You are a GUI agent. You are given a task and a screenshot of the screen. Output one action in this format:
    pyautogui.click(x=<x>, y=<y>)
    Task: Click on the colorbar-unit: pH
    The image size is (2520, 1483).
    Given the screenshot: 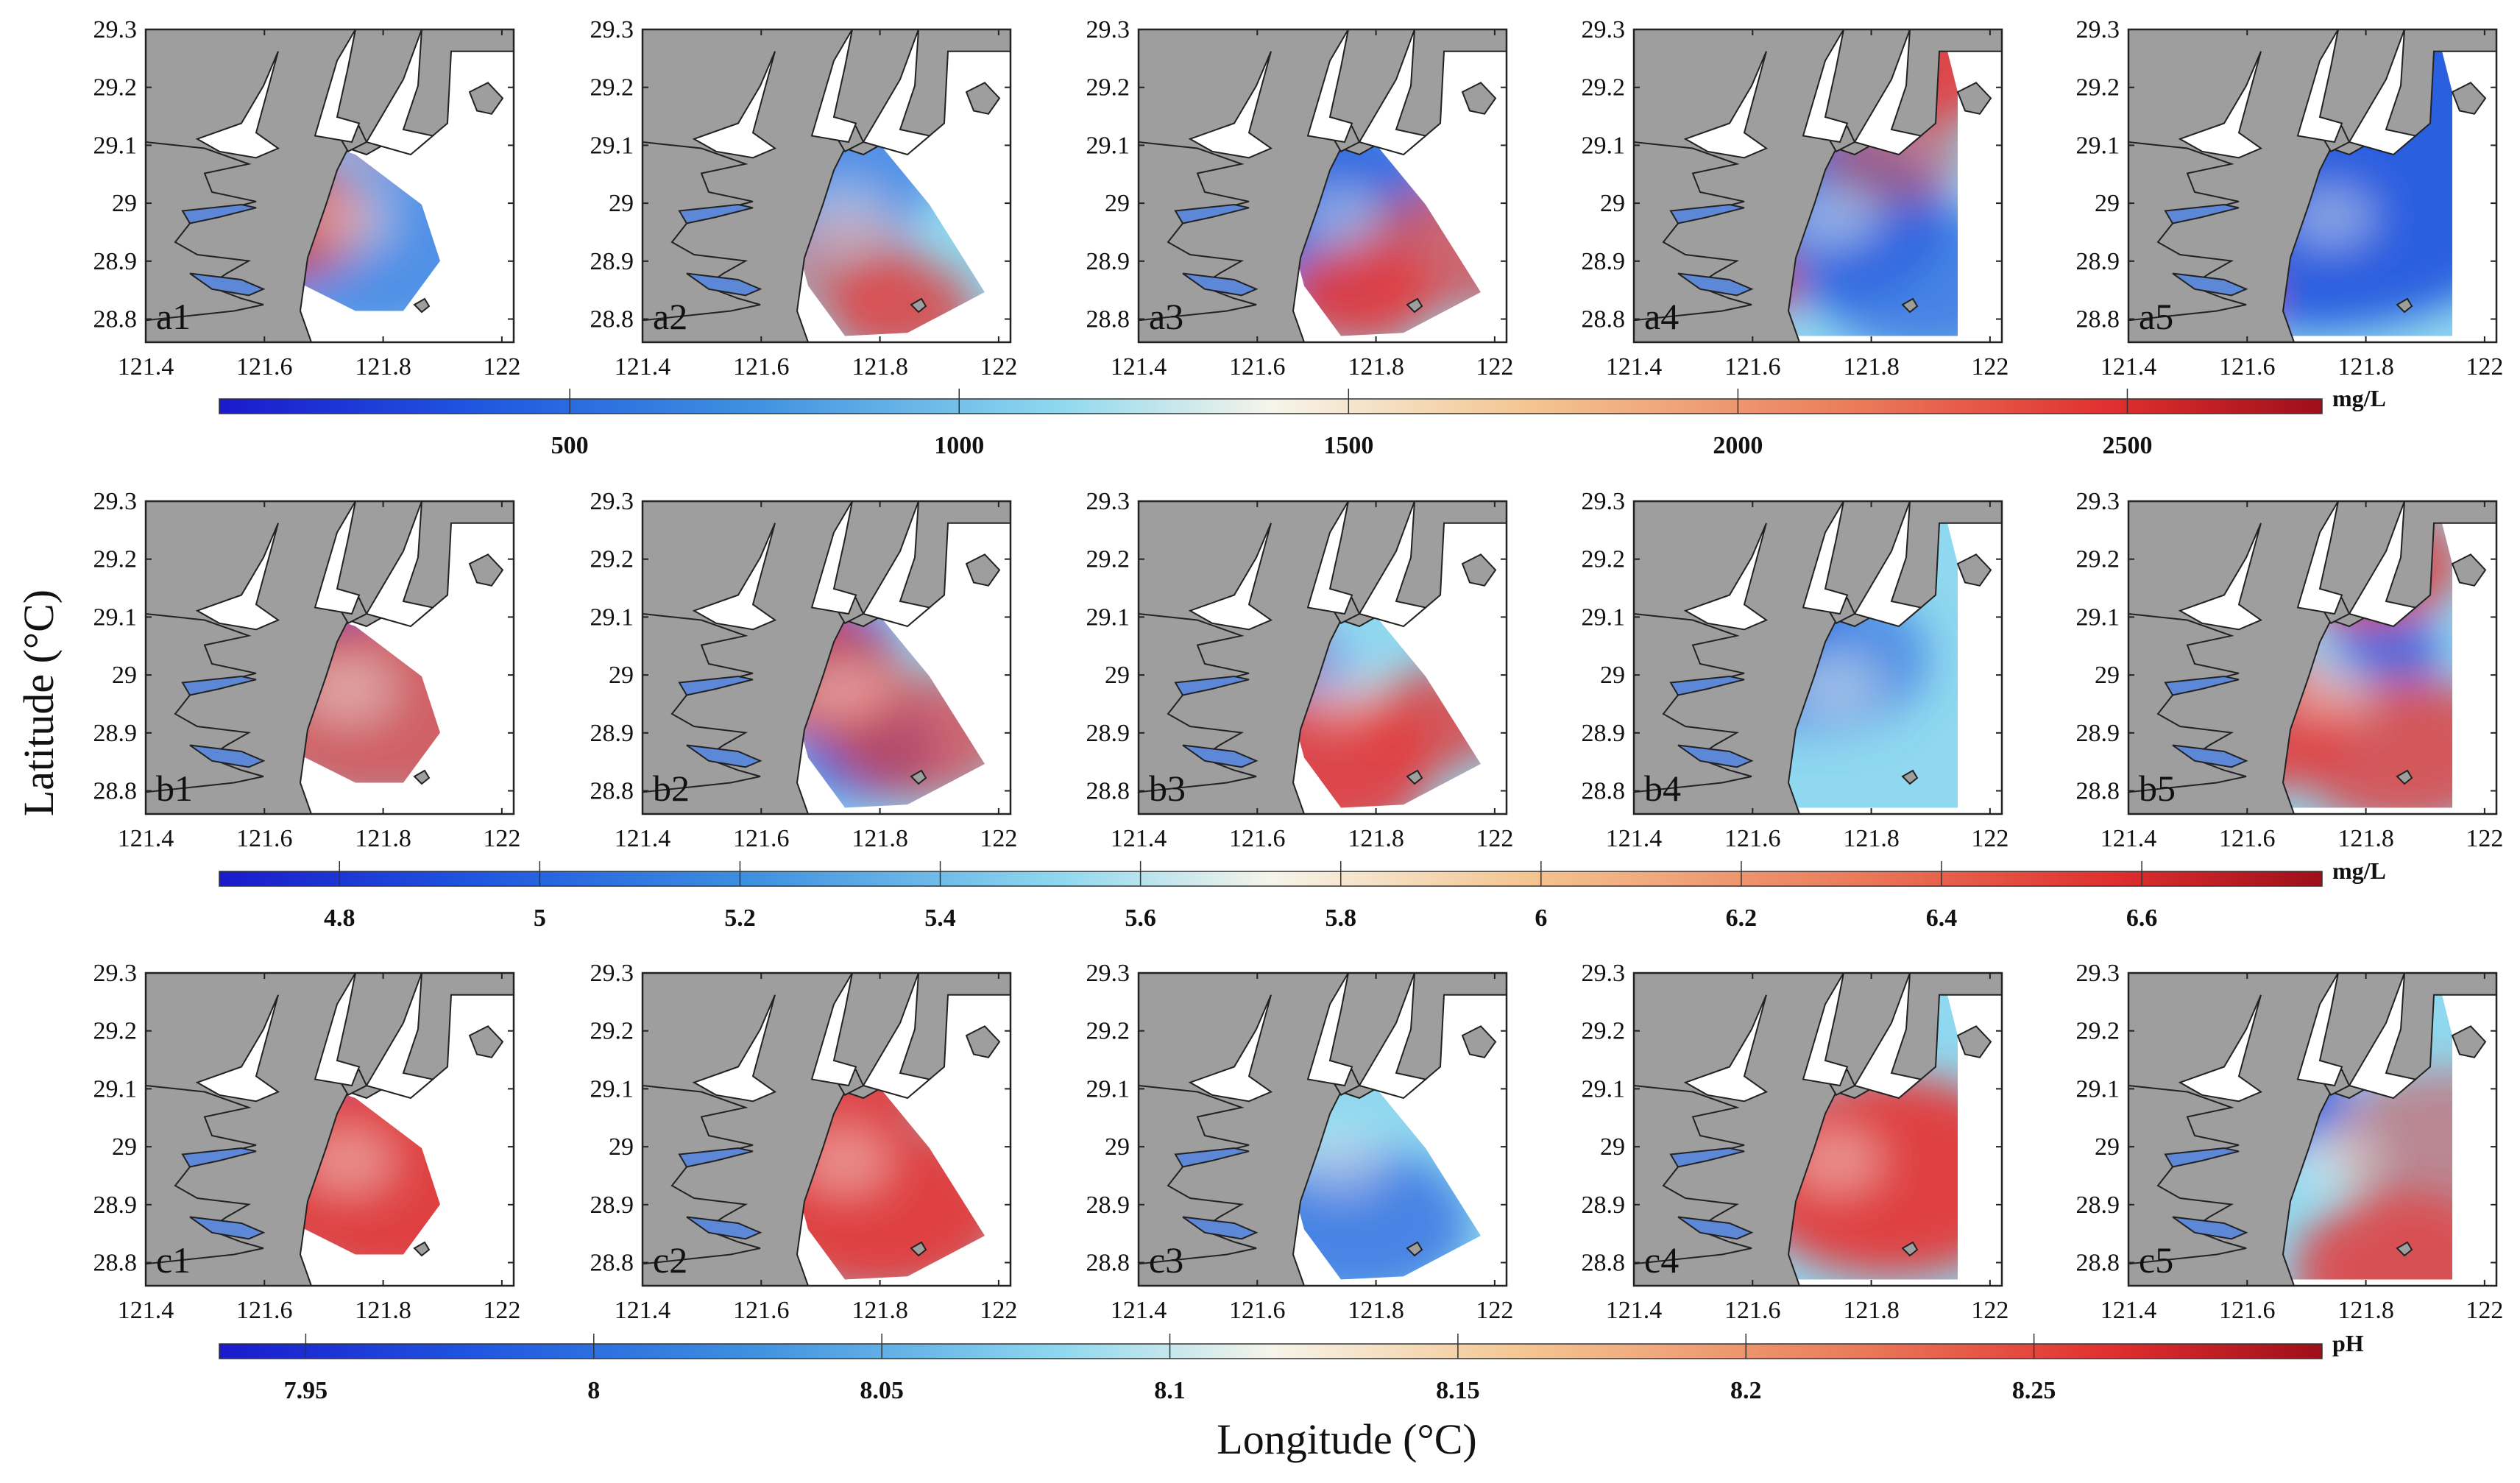 What is the action you would take?
    pyautogui.click(x=2348, y=1343)
    